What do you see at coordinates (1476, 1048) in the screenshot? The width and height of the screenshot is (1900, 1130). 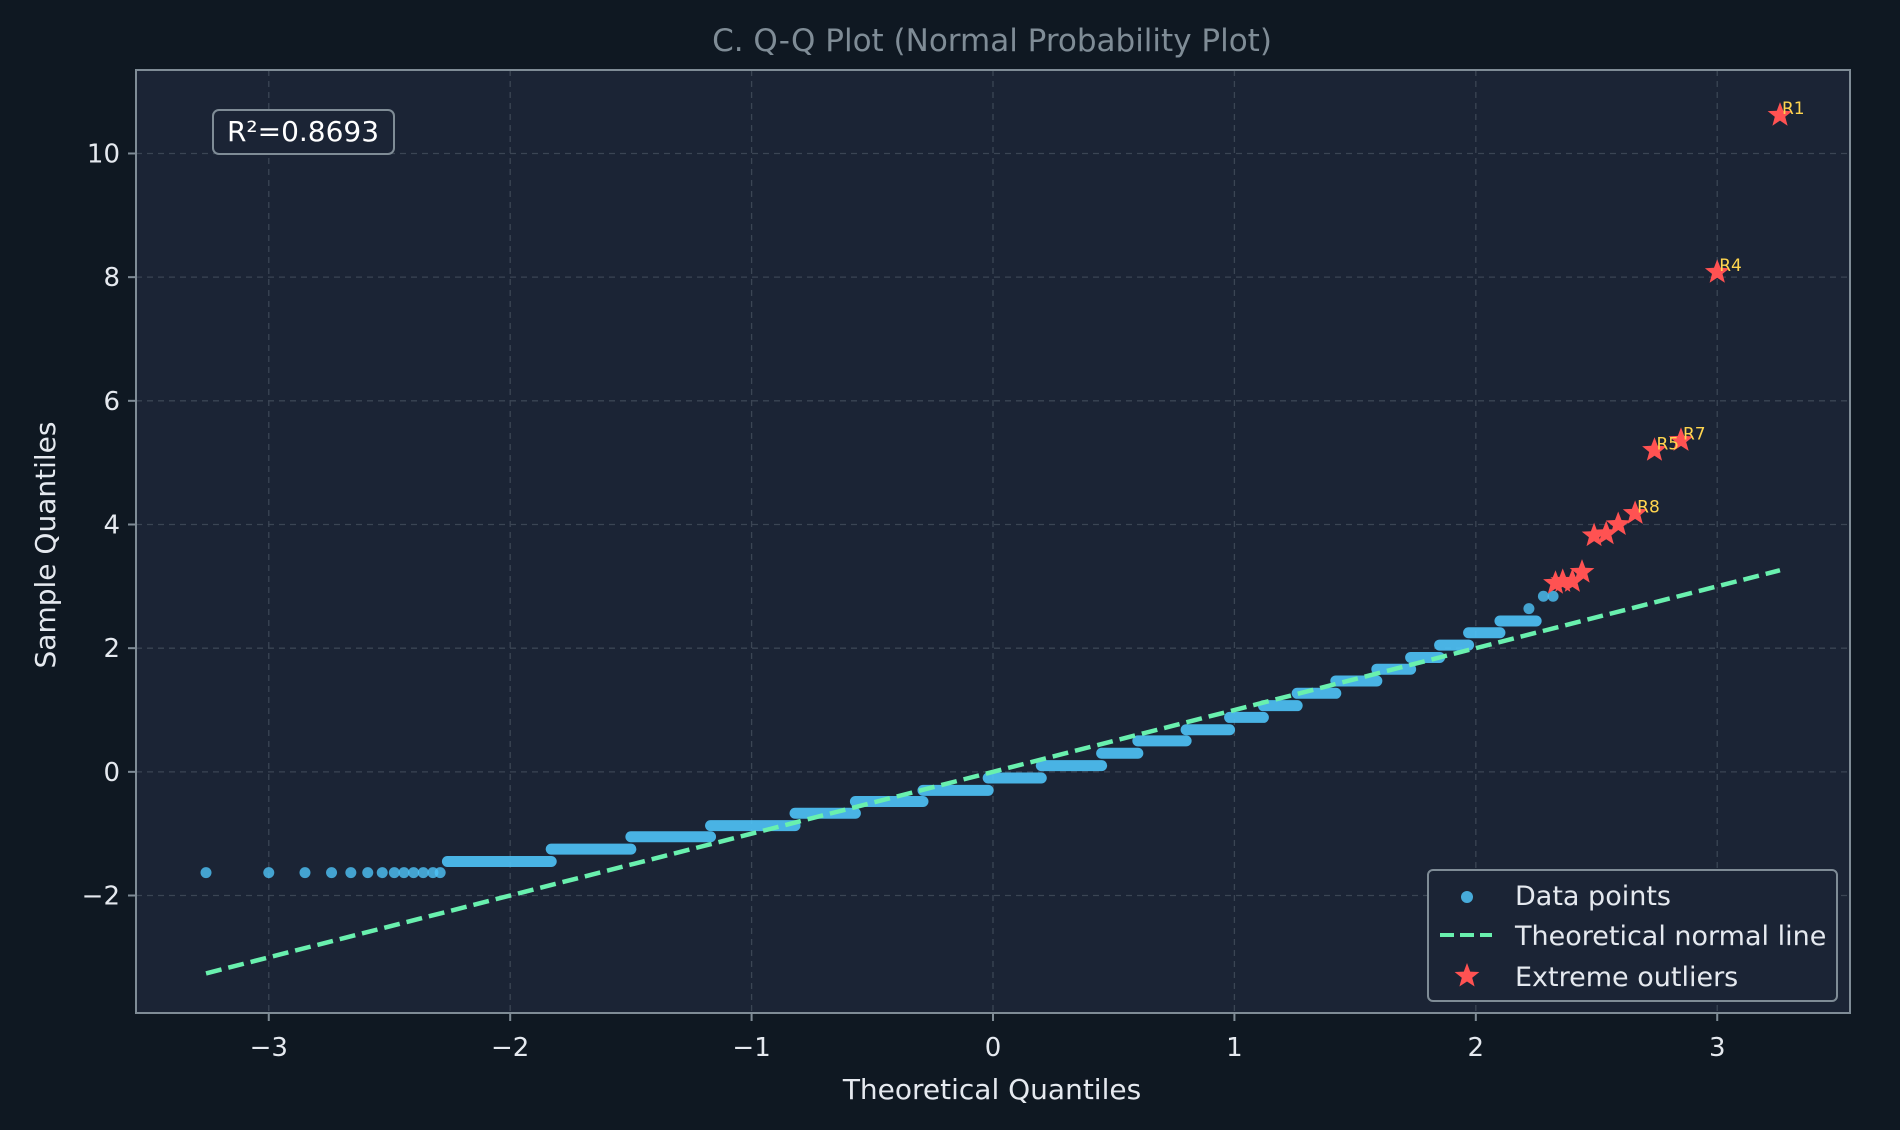 I see `x-tick-label: 2` at bounding box center [1476, 1048].